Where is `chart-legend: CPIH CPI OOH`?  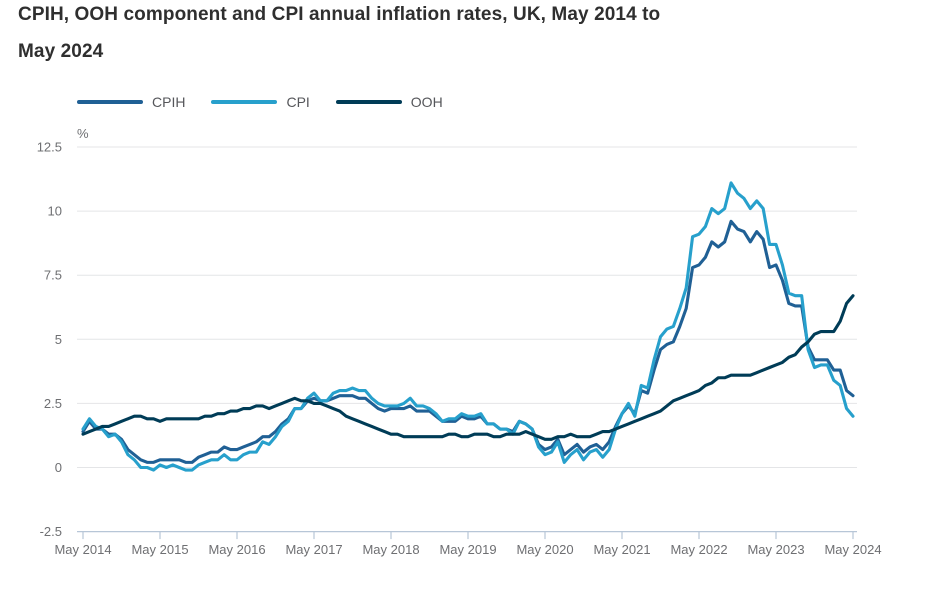 chart-legend: CPIH CPI OOH is located at coordinates (260, 102).